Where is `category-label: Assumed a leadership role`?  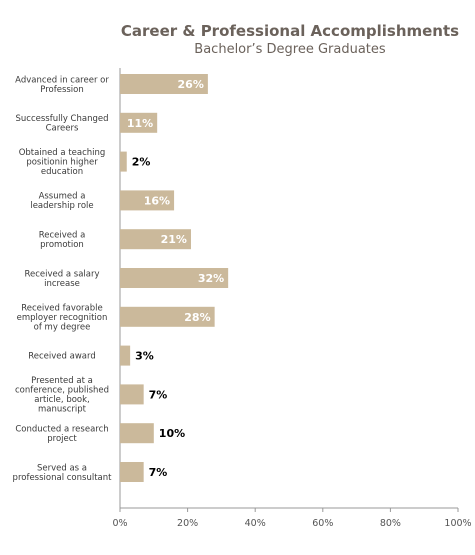 category-label: Assumed a leadership role is located at coordinates (61, 202).